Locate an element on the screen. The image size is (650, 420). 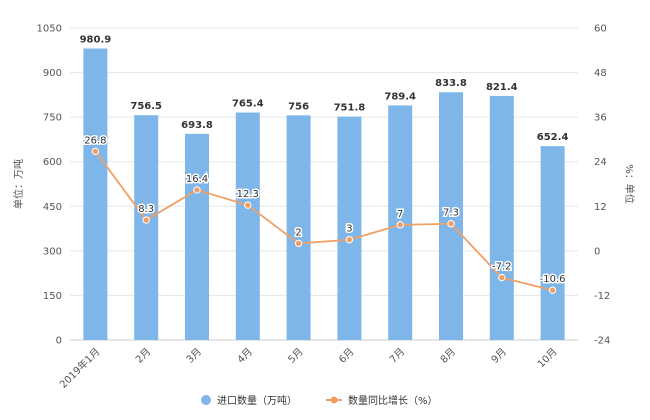
y2-axis-title: %：单位 is located at coordinates (629, 184).